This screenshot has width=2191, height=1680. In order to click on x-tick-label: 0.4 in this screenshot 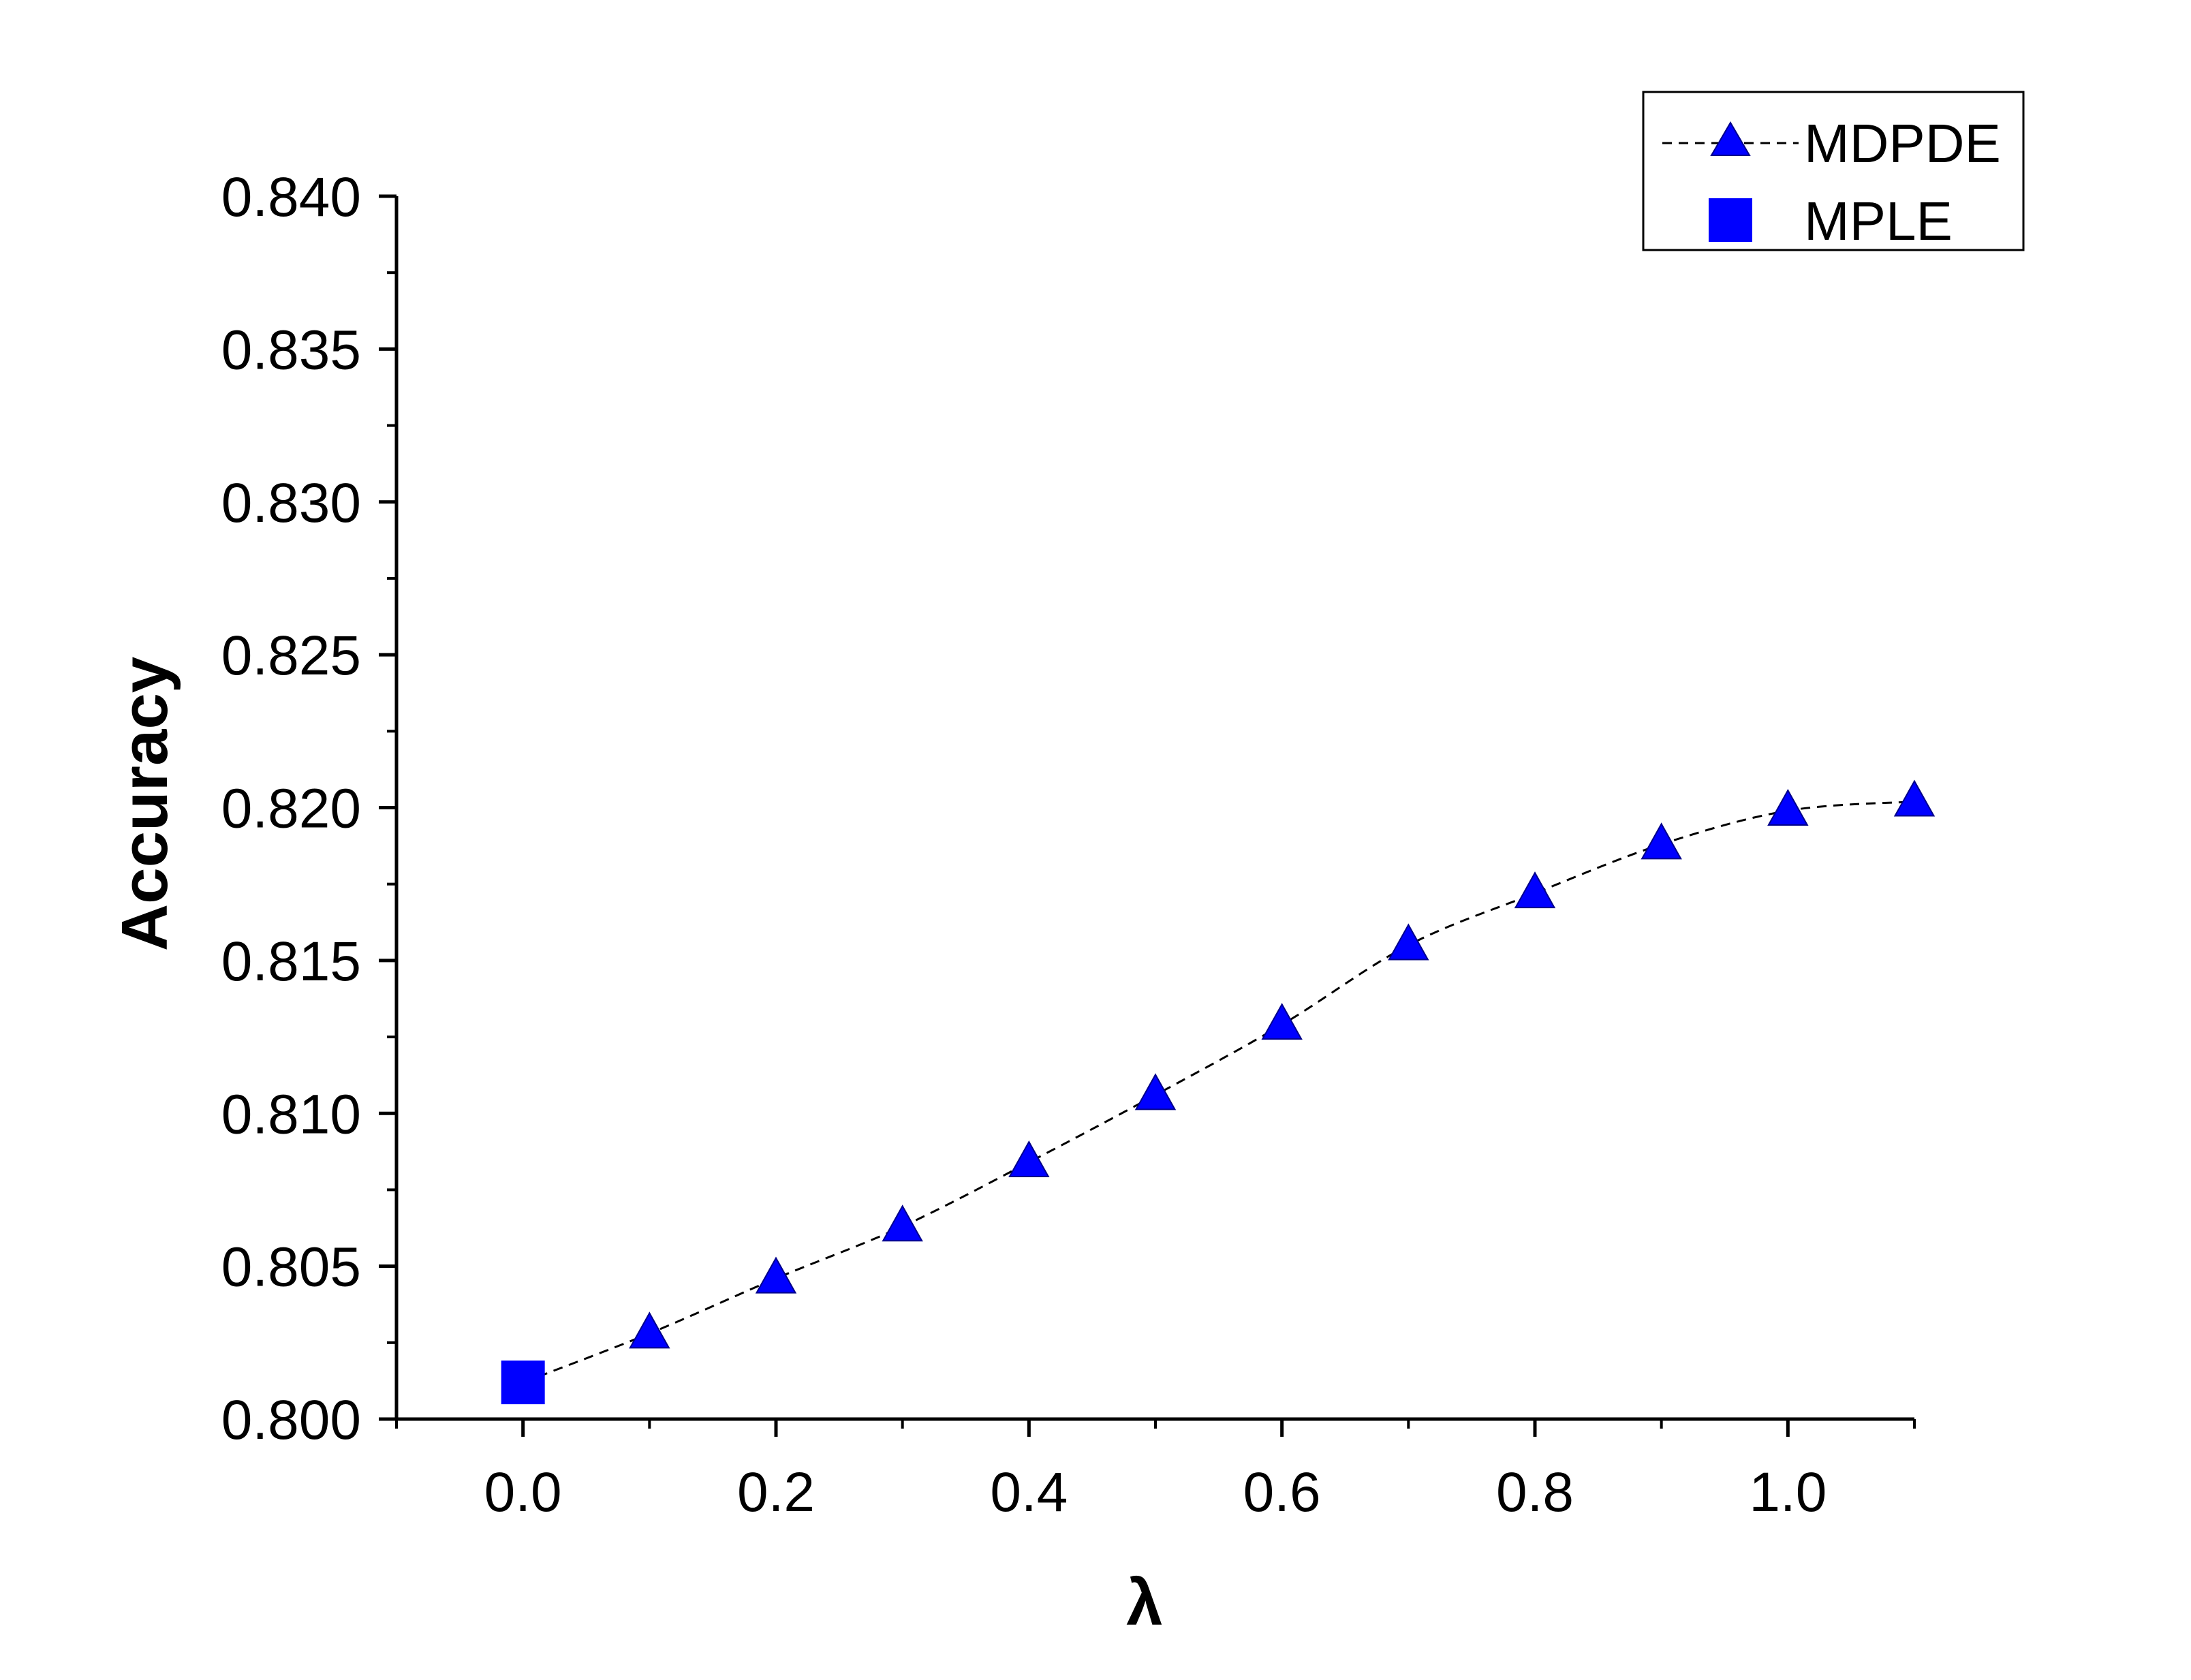, I will do `click(1029, 1492)`.